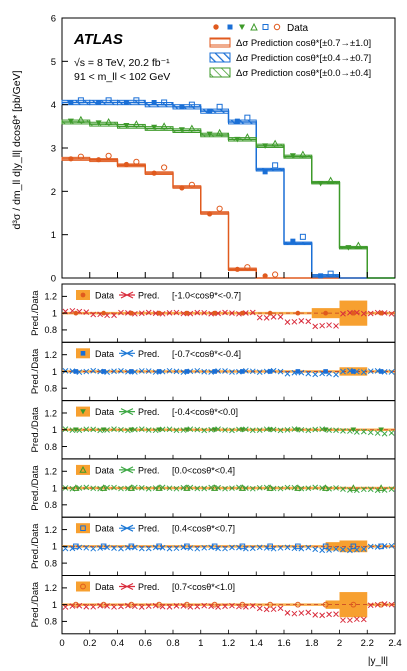 This screenshot has width=407, height=671. Describe the element at coordinates (104, 470) in the screenshot. I see `ratio-legend-data-label-3: Data` at that location.